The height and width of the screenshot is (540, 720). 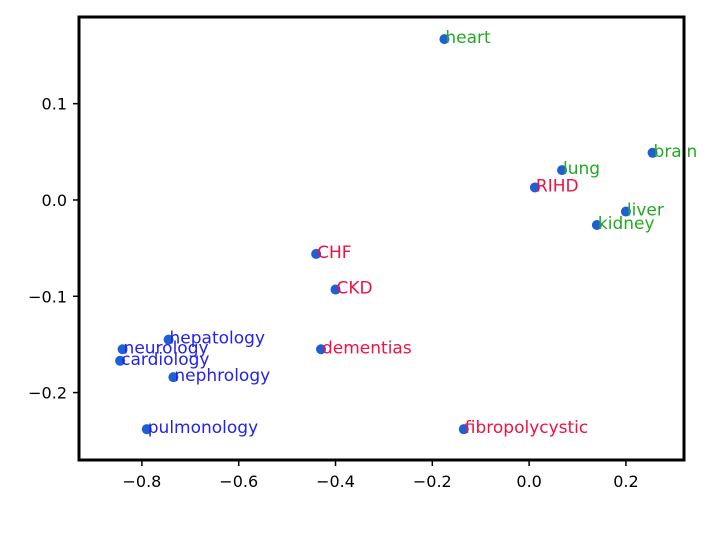 I want to click on data-point-liver, so click(x=625, y=211).